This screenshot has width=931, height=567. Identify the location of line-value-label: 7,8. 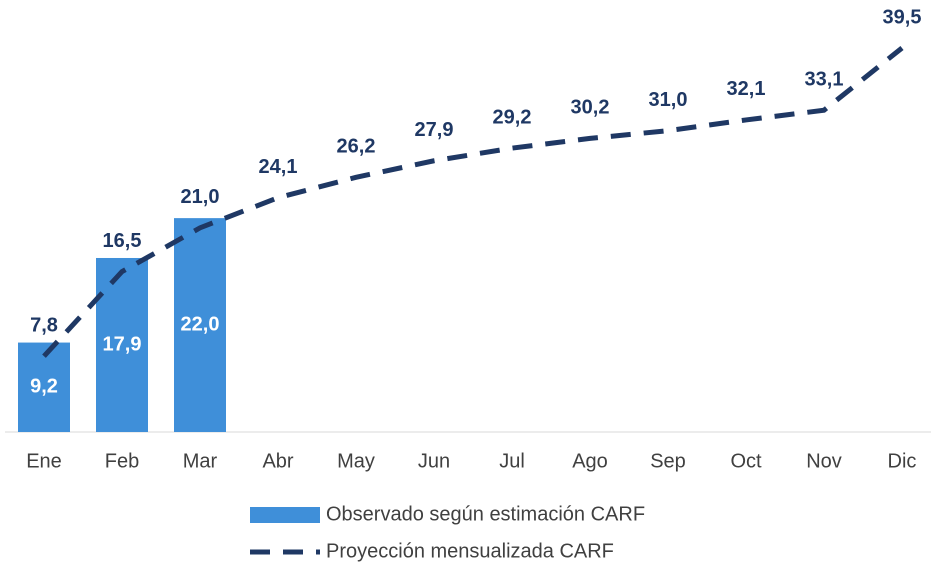
(44, 325).